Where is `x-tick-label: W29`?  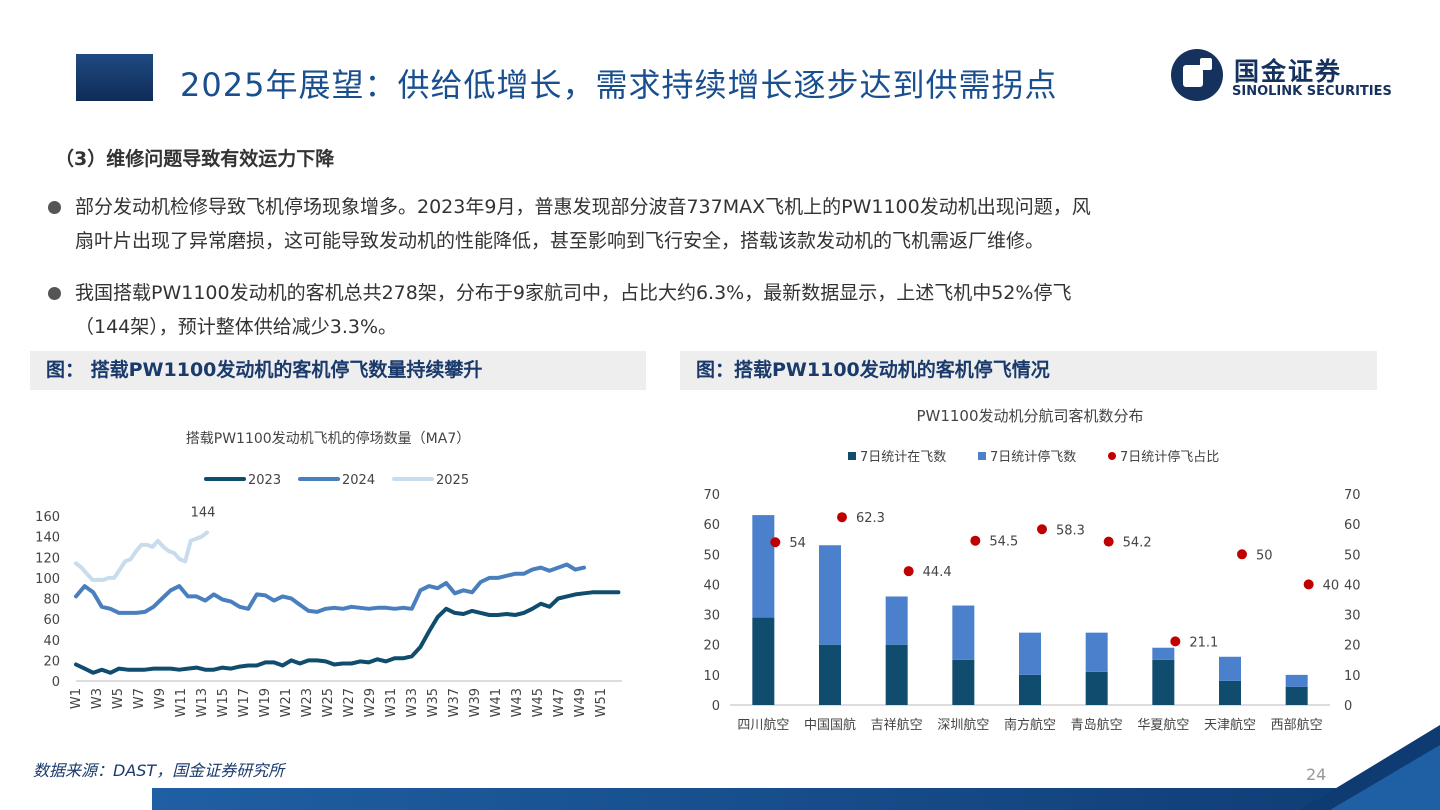
x-tick-label: W29 is located at coordinates (370, 702).